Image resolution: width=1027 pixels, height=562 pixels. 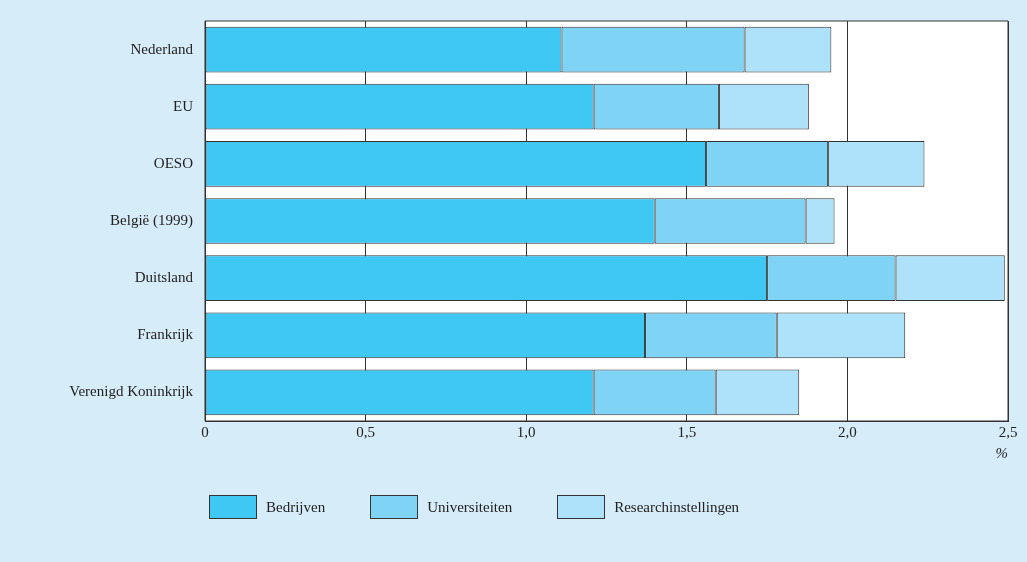 What do you see at coordinates (1008, 431) in the screenshot?
I see `x-tick-label: 2,5` at bounding box center [1008, 431].